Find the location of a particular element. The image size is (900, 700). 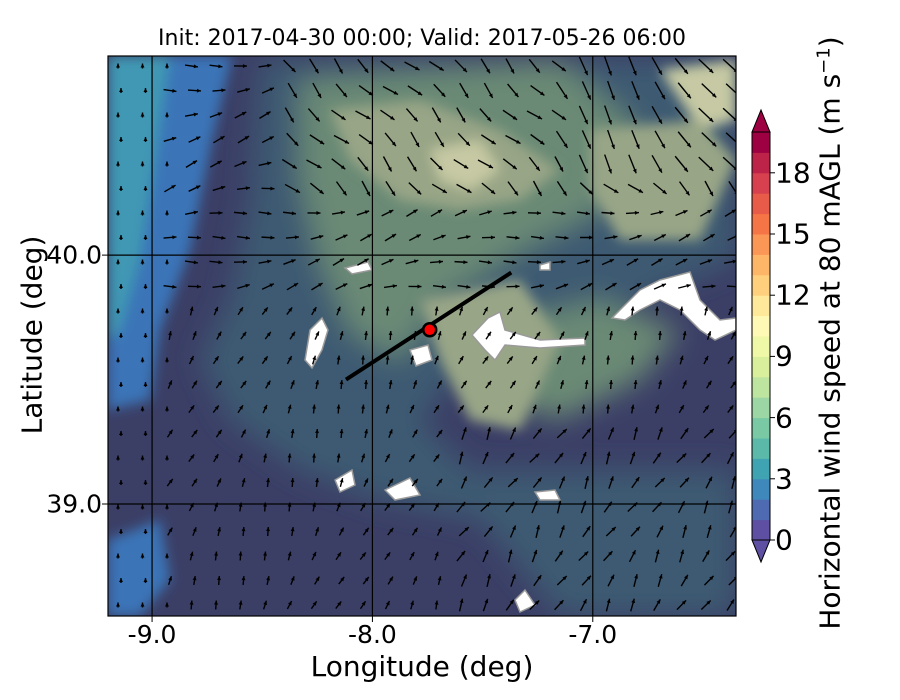

colorbar-label-close: ) is located at coordinates (830, 42).